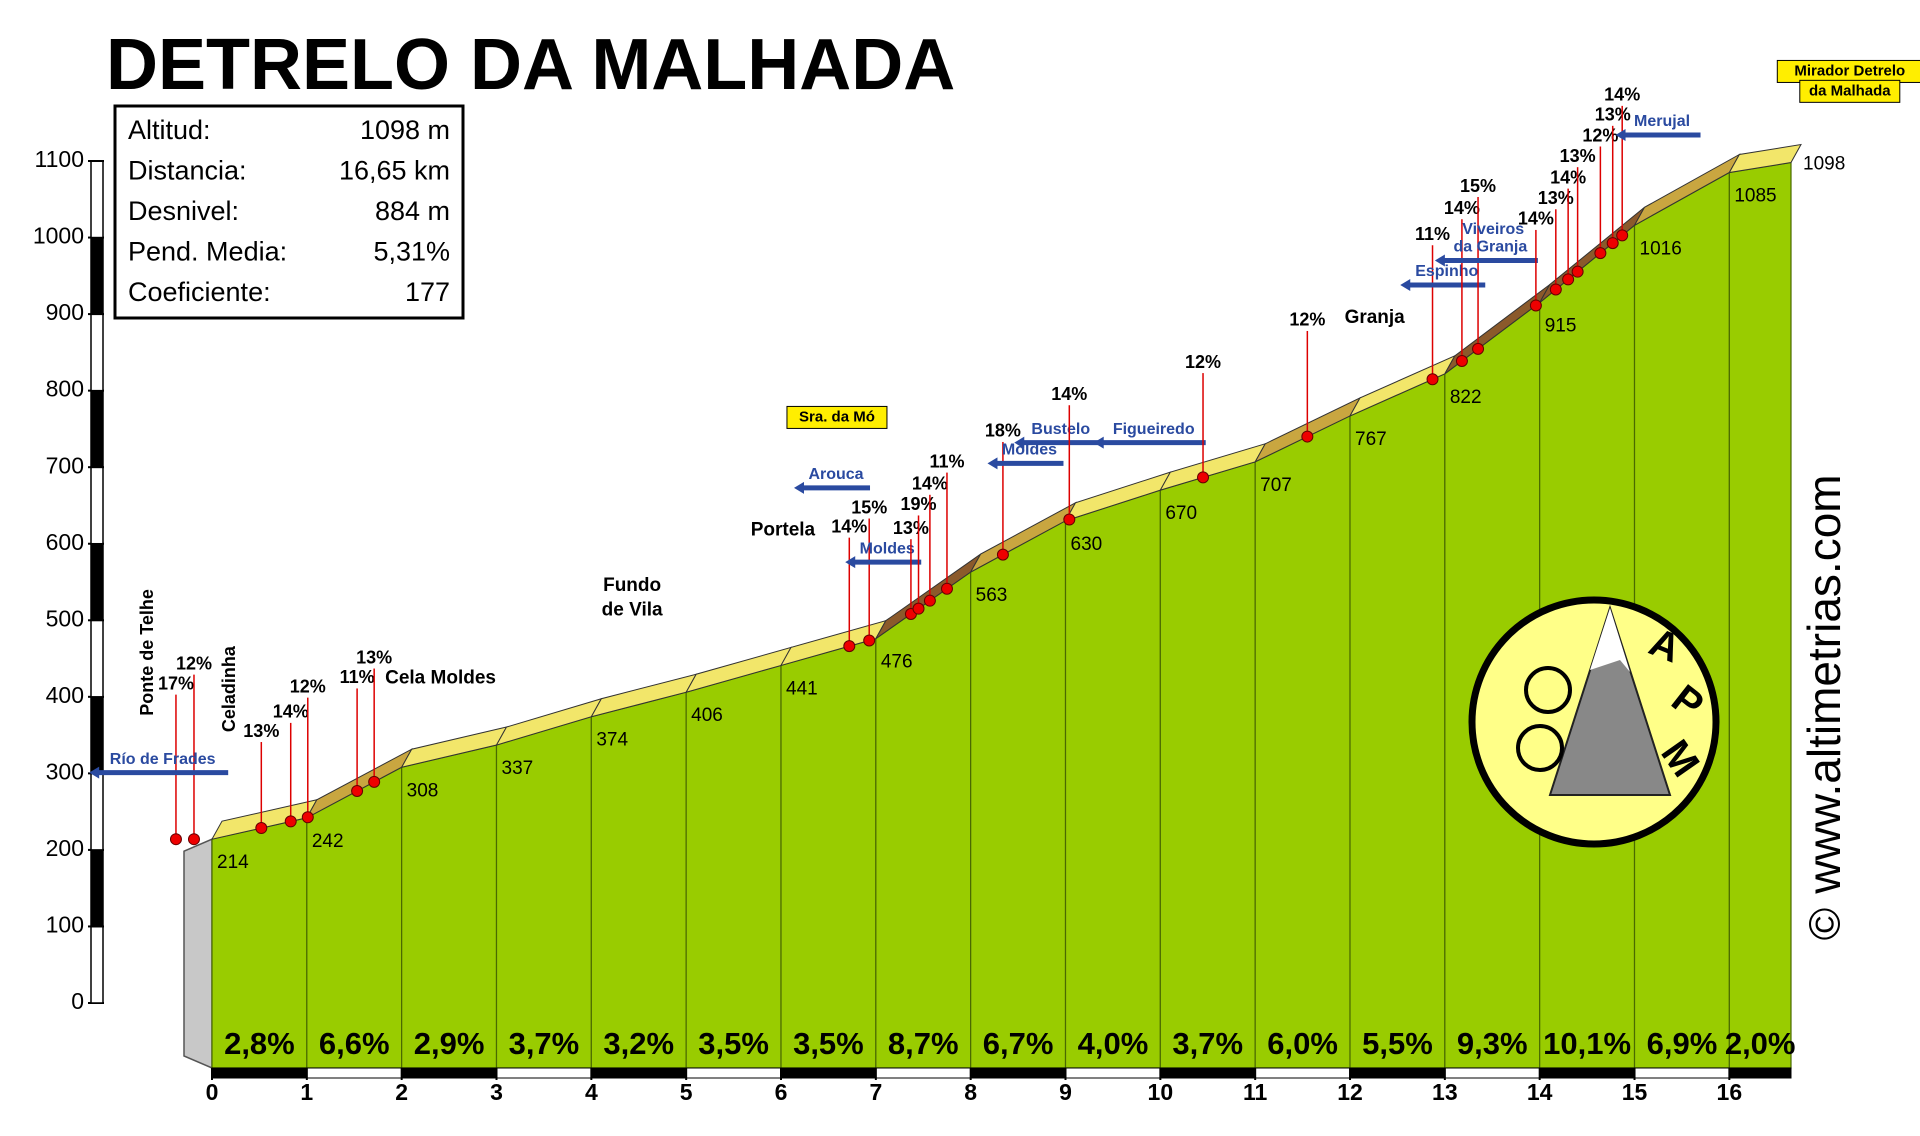 The width and height of the screenshot is (1920, 1136). What do you see at coordinates (1446, 271) in the screenshot?
I see `sign-annotation: Espinho` at bounding box center [1446, 271].